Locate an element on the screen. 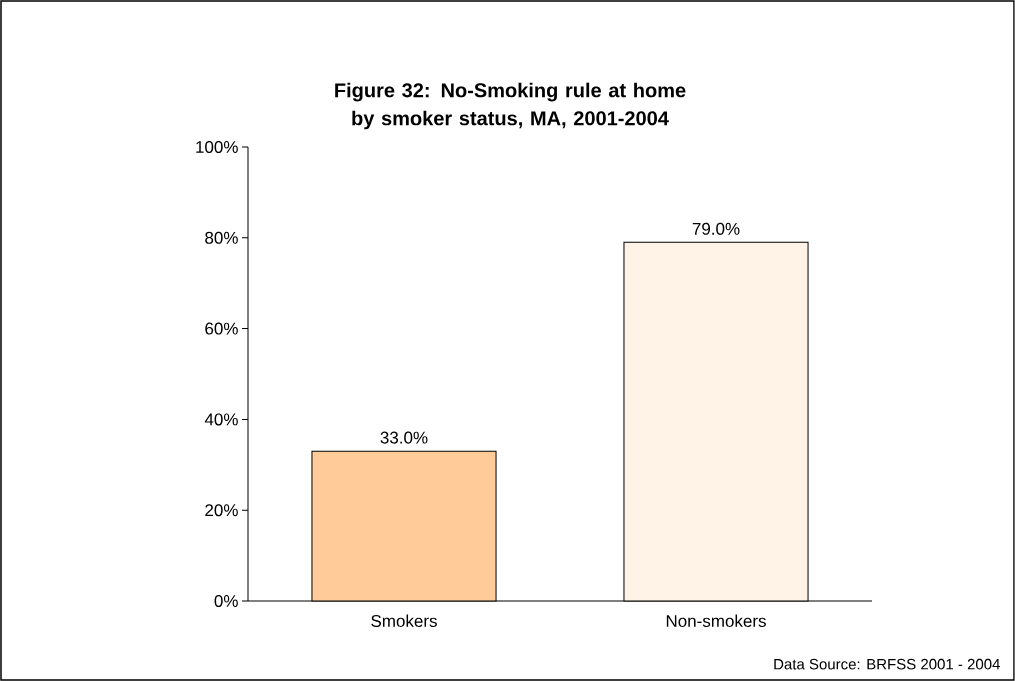 The width and height of the screenshot is (1015, 681). y-tick-label: 80% is located at coordinates (221, 237).